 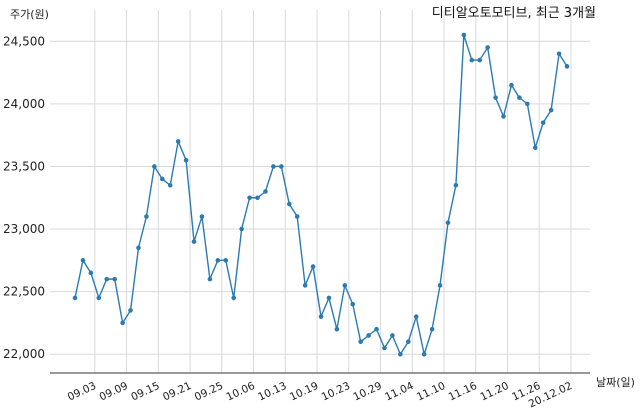 I want to click on y-tick-labels: 22,000 22,500 23,000 23,500 24,000 24,500, so click(x=24, y=197).